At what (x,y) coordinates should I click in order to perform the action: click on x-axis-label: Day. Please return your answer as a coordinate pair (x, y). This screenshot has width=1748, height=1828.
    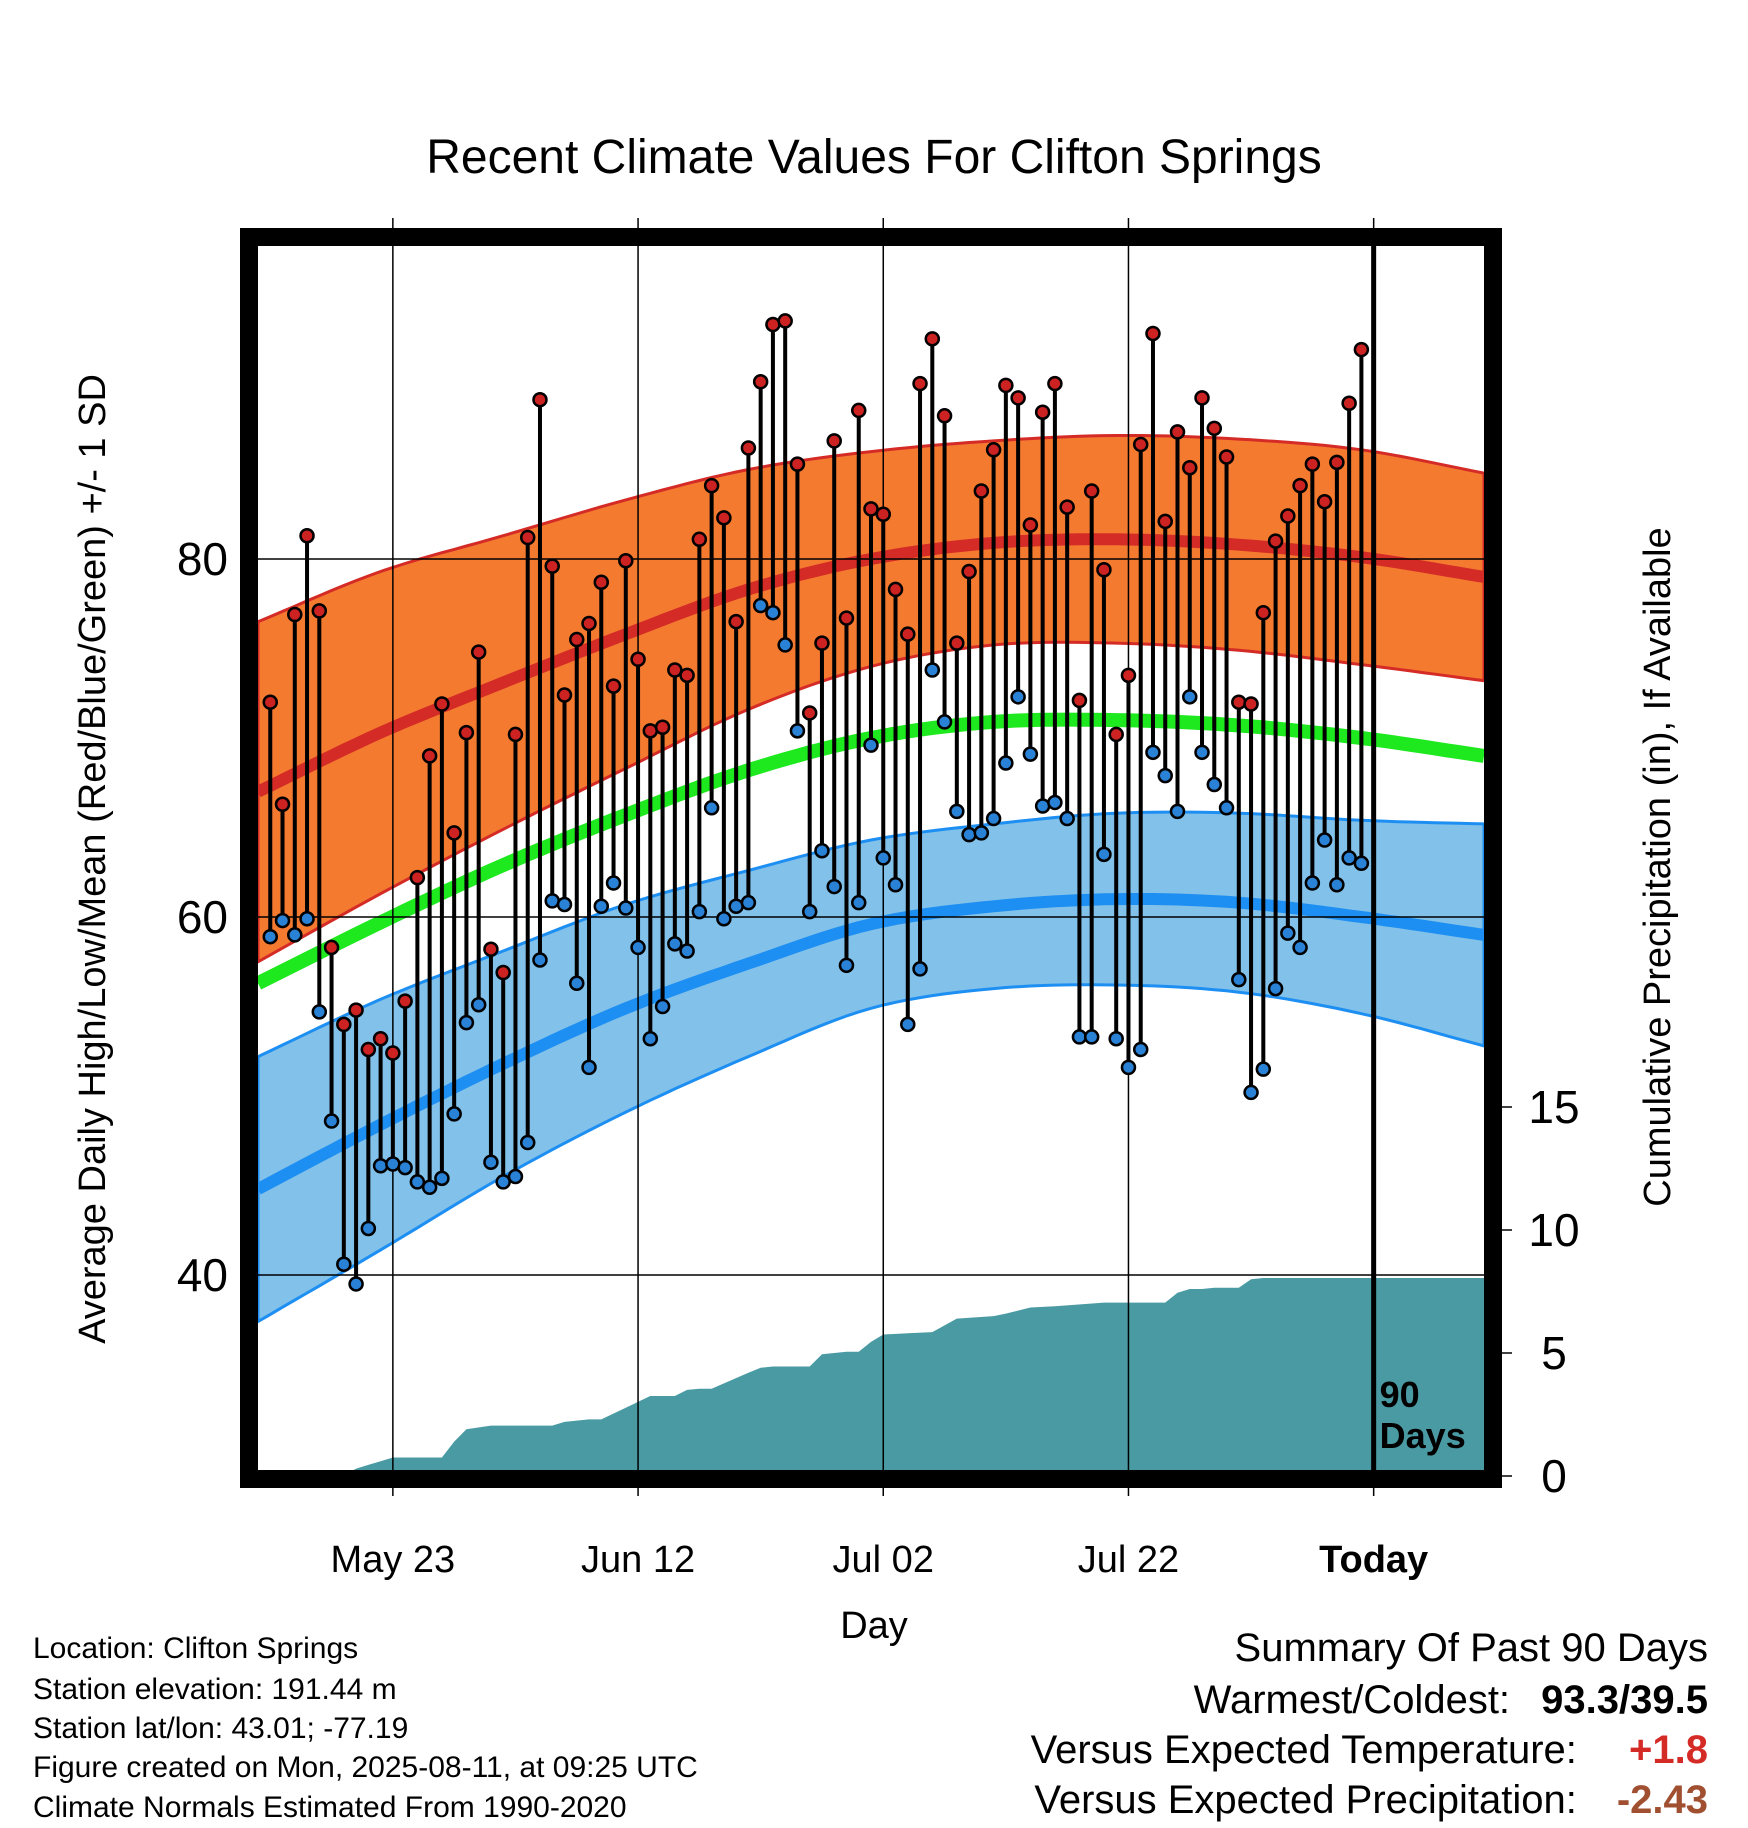
    Looking at the image, I should click on (874, 1626).